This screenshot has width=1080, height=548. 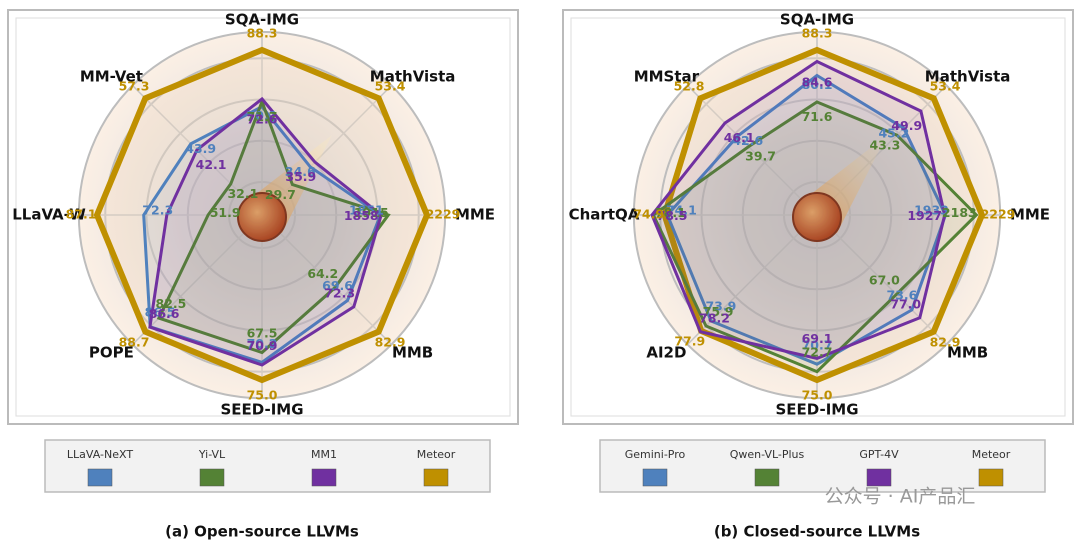 What do you see at coordinates (747, 140) in the screenshot?
I see `value-label: 42.6` at bounding box center [747, 140].